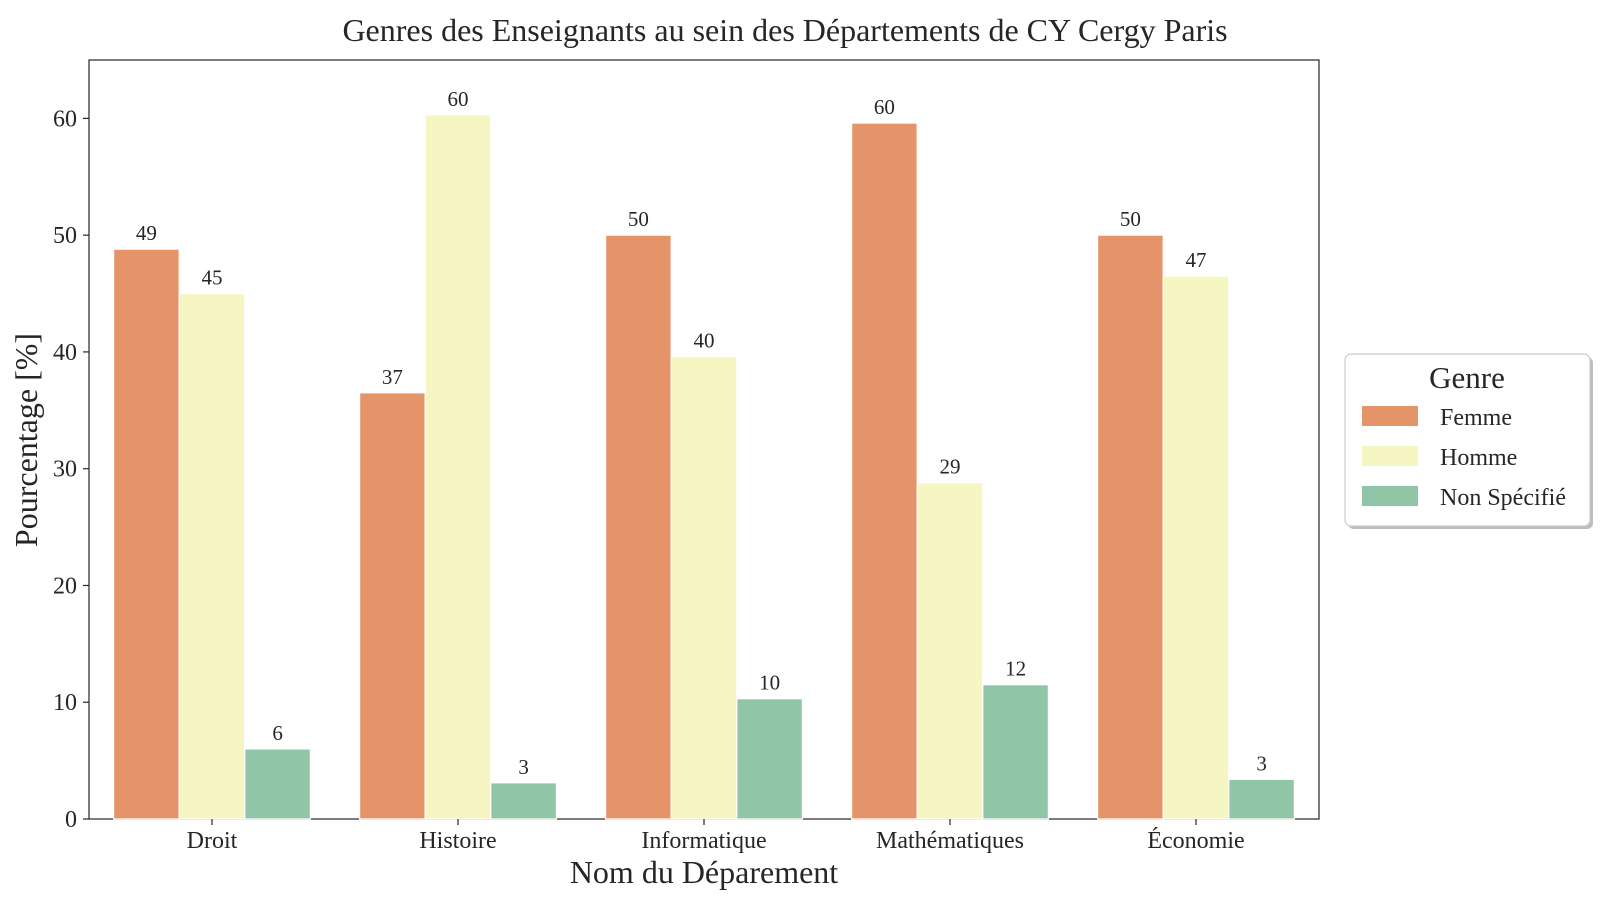 The height and width of the screenshot is (900, 1600). I want to click on x-tick-label: Mathématiques, so click(950, 841).